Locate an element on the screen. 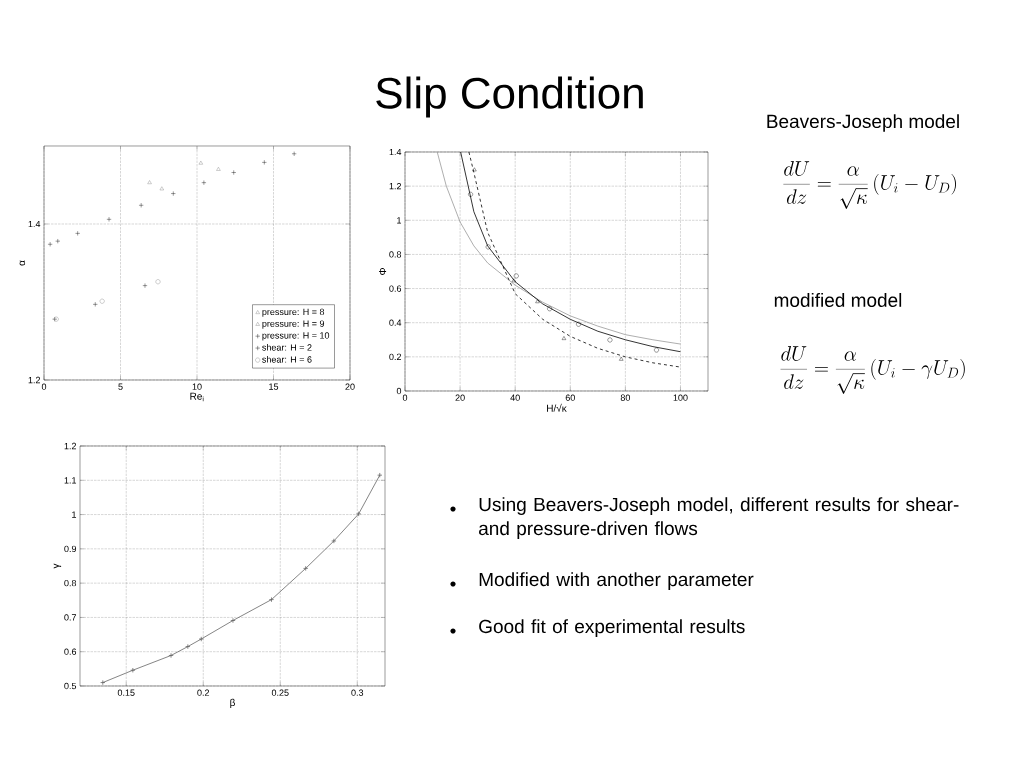 This screenshot has width=1023, height=767. text: Good fit of experimental results is located at coordinates (612, 628).